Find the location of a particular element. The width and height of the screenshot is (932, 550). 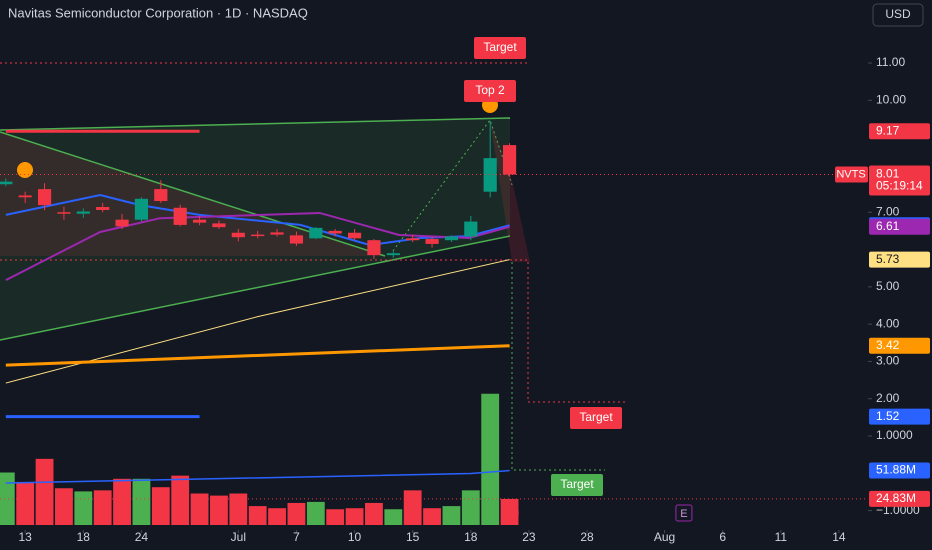

y-tick-label: 2.00 is located at coordinates (888, 398).